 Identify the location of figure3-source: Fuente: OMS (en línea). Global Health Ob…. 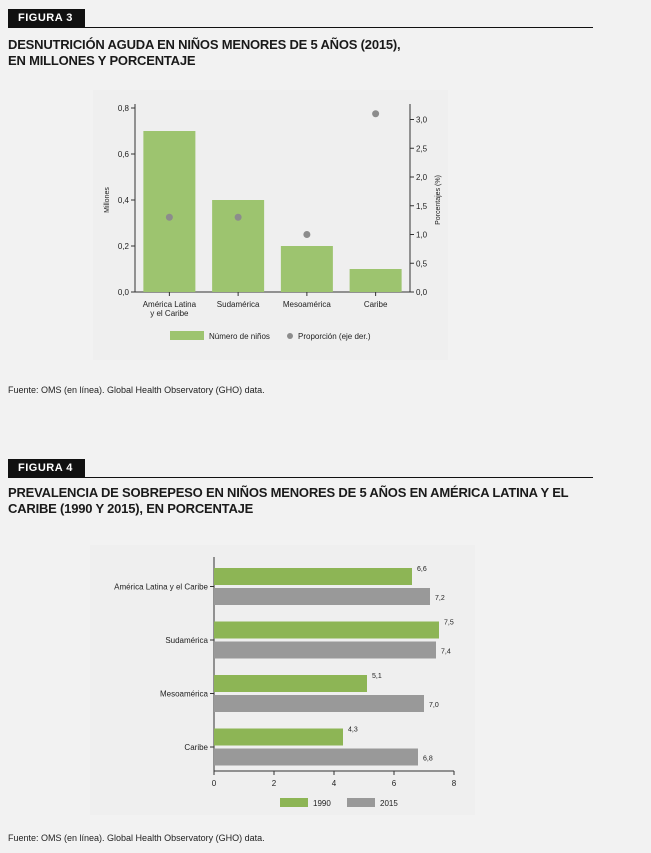
(136, 390).